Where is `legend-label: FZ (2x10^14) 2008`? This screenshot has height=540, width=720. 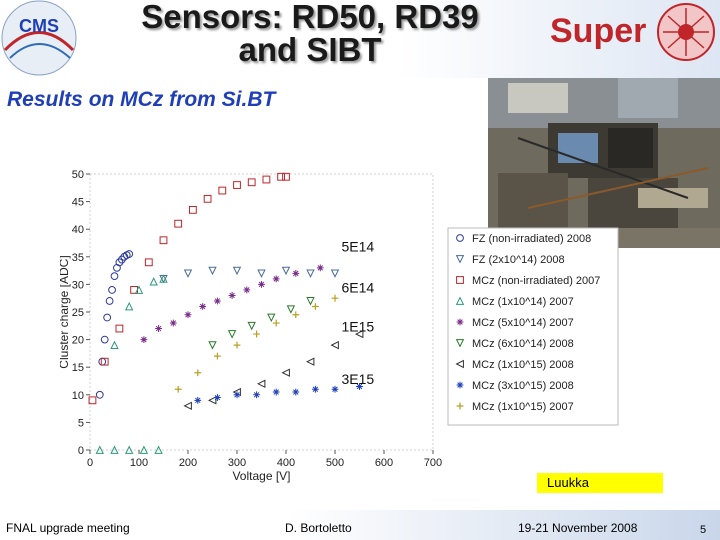
legend-label: FZ (2x10^14) 2008 is located at coordinates (518, 260).